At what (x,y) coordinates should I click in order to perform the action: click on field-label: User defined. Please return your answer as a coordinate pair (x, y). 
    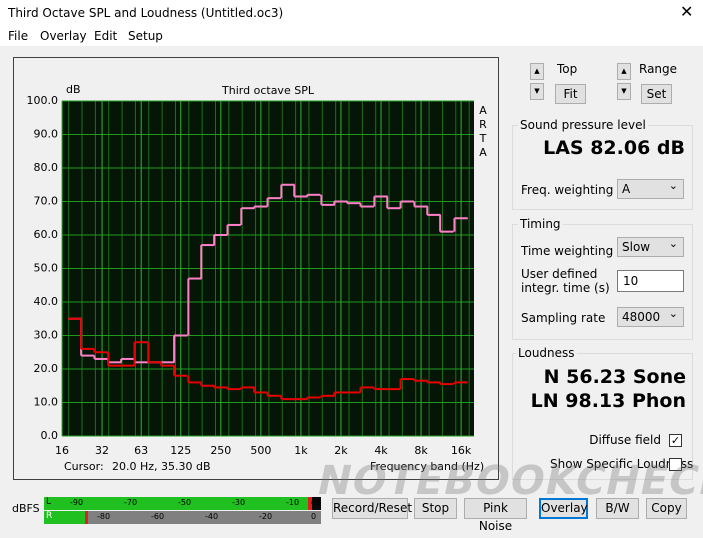
    Looking at the image, I should click on (559, 274).